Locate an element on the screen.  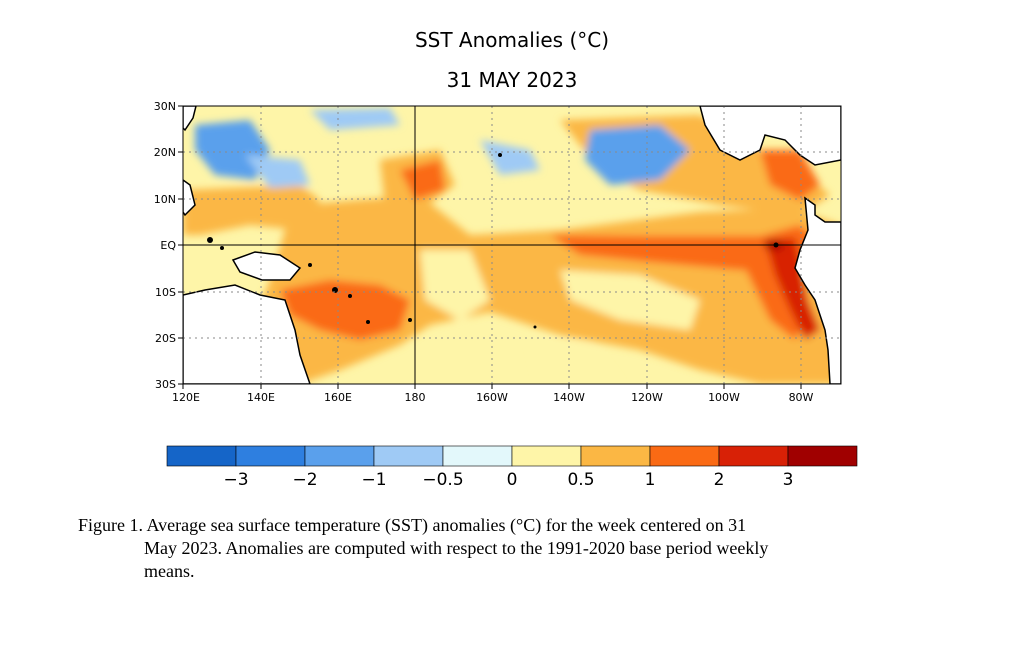
colorbar-label: 3 is located at coordinates (788, 480).